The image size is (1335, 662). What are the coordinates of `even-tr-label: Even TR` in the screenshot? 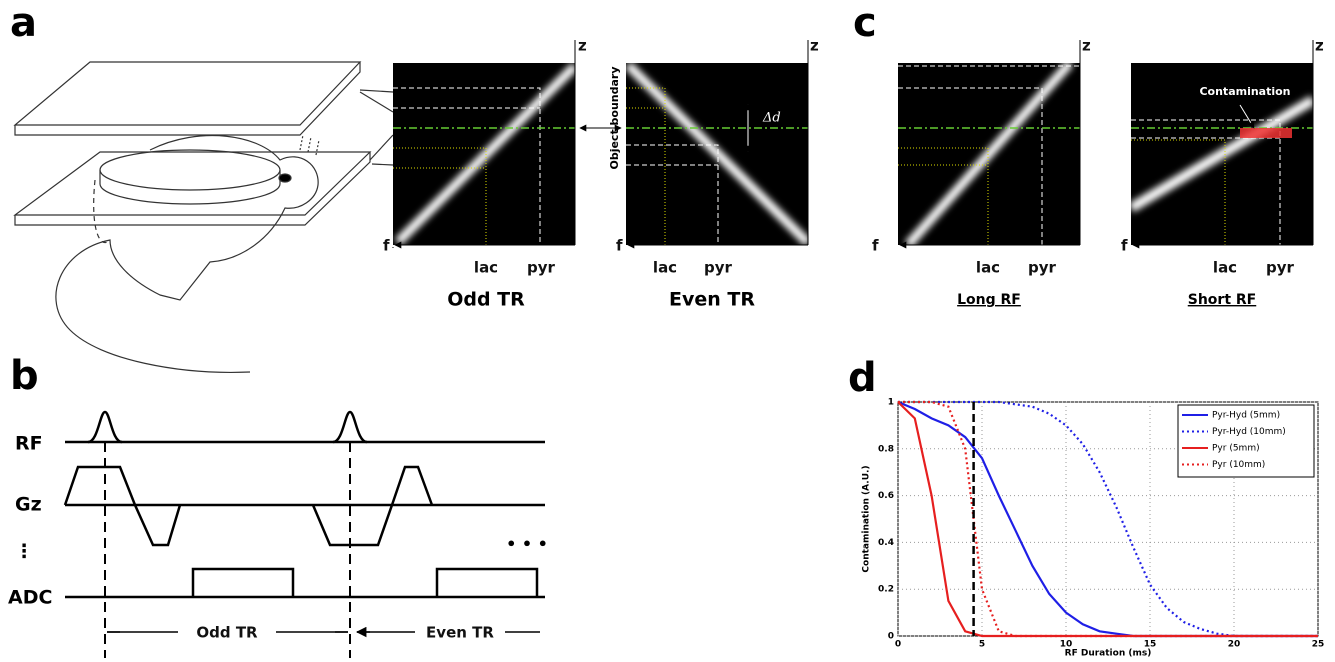 It's located at (460, 633).